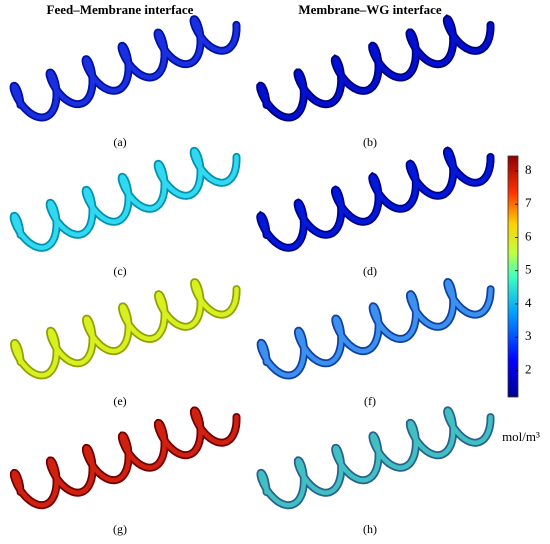  Describe the element at coordinates (528, 202) in the screenshot. I see `colorbar-tick-label: 7` at that location.